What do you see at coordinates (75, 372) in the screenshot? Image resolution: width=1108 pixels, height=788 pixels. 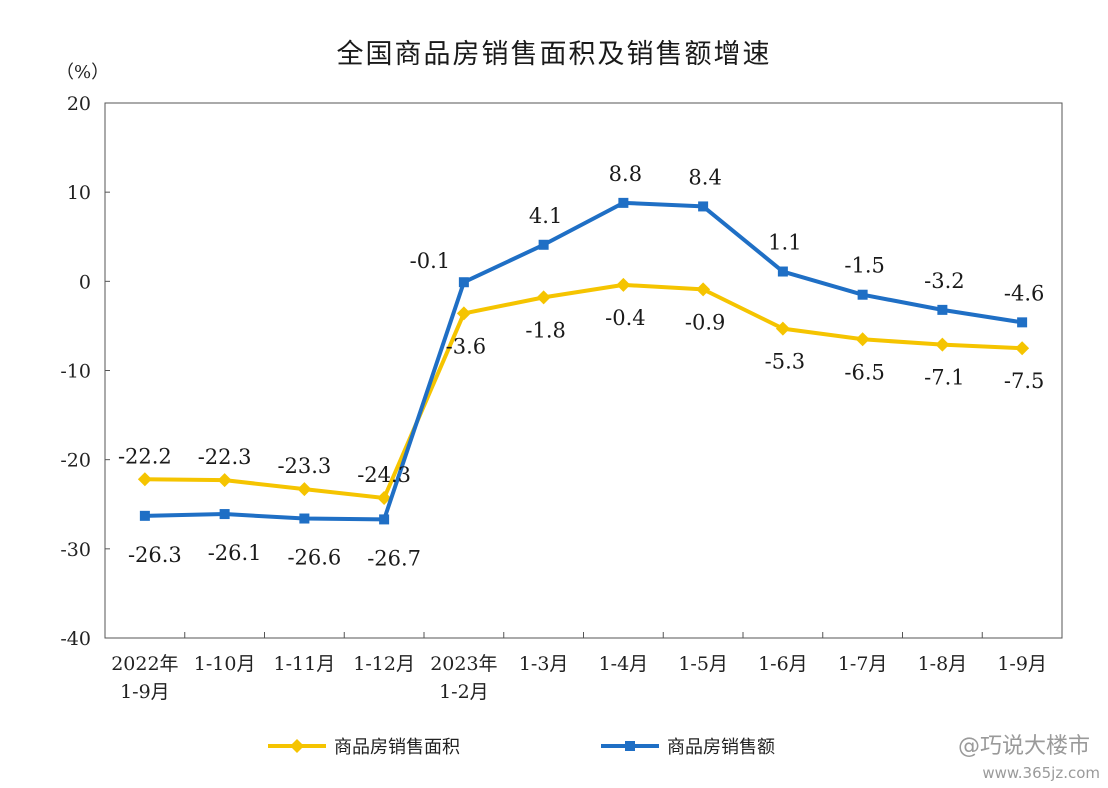 I see `y-tick-label: -10` at bounding box center [75, 372].